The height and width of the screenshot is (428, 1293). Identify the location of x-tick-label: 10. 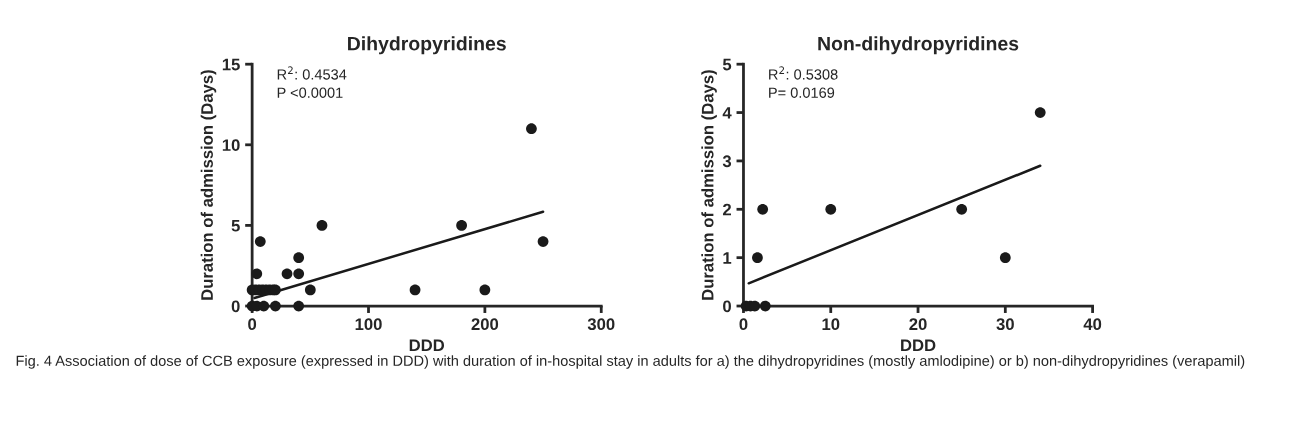
(831, 324).